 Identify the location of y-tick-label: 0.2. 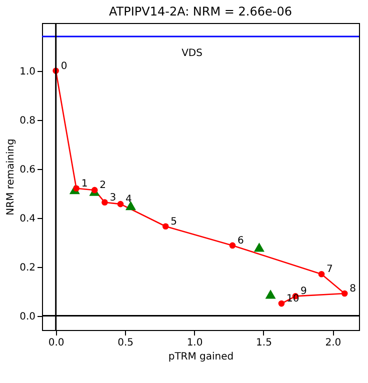
(28, 268).